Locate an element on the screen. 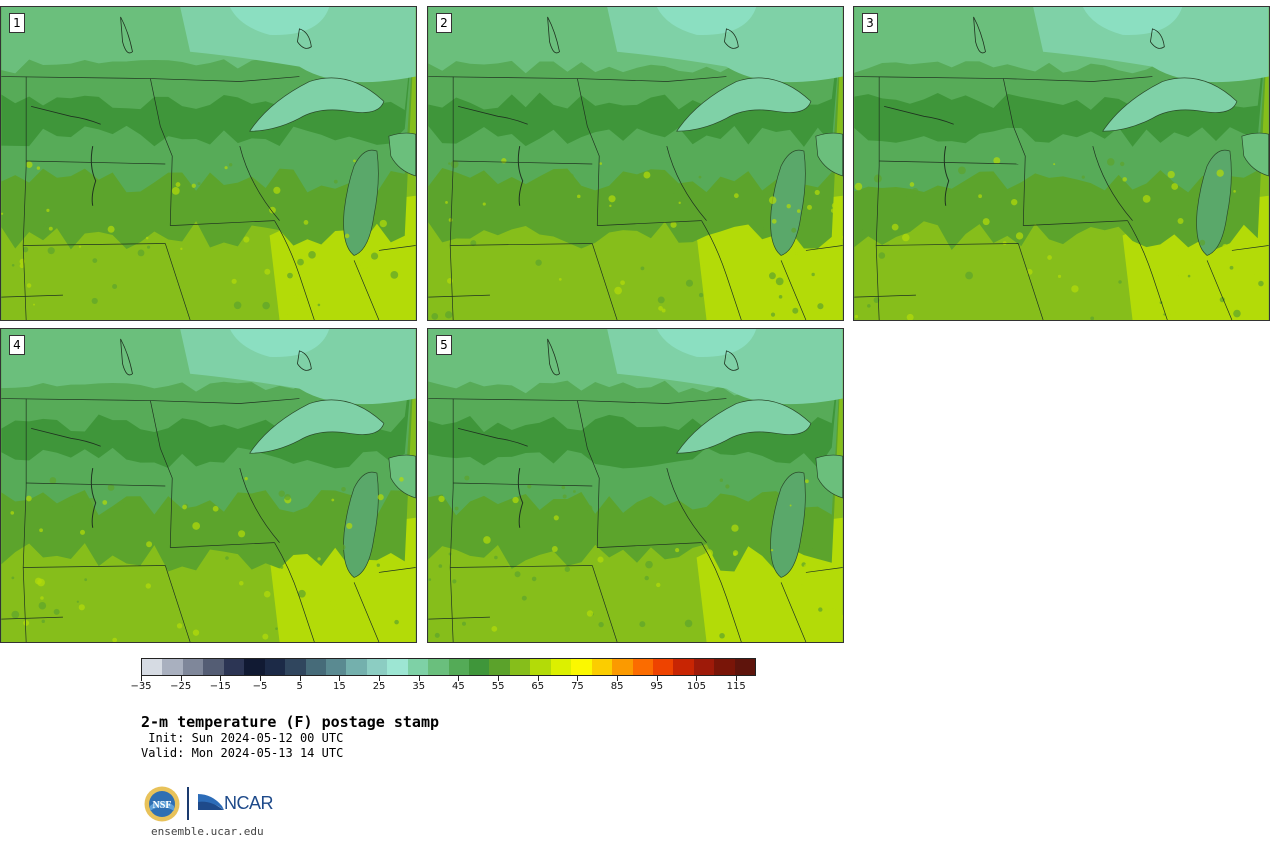  colorbar-tick-label: 15 is located at coordinates (339, 686).